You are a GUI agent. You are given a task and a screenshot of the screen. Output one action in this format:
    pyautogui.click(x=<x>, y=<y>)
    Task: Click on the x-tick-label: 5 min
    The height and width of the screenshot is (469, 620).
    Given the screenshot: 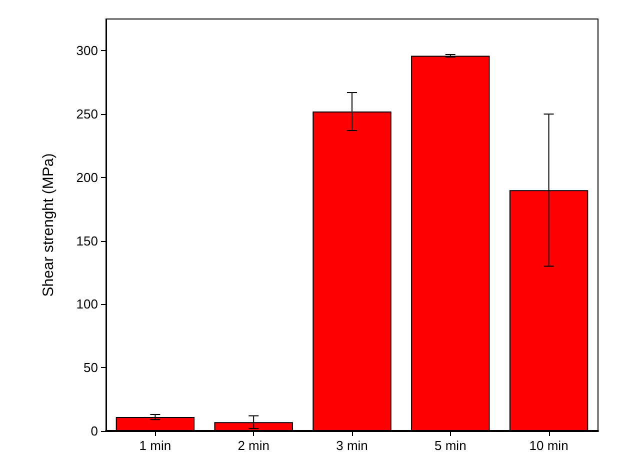 What is the action you would take?
    pyautogui.click(x=450, y=445)
    